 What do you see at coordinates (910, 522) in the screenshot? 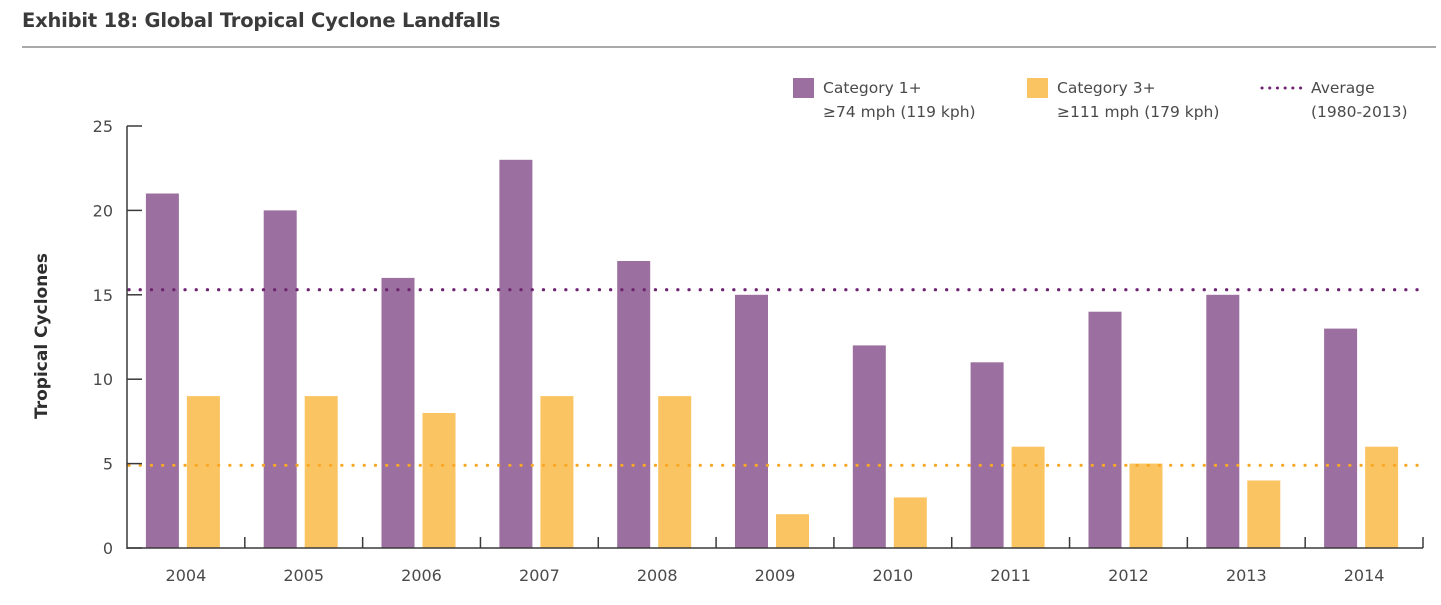
I see `bar-category3-2010` at bounding box center [910, 522].